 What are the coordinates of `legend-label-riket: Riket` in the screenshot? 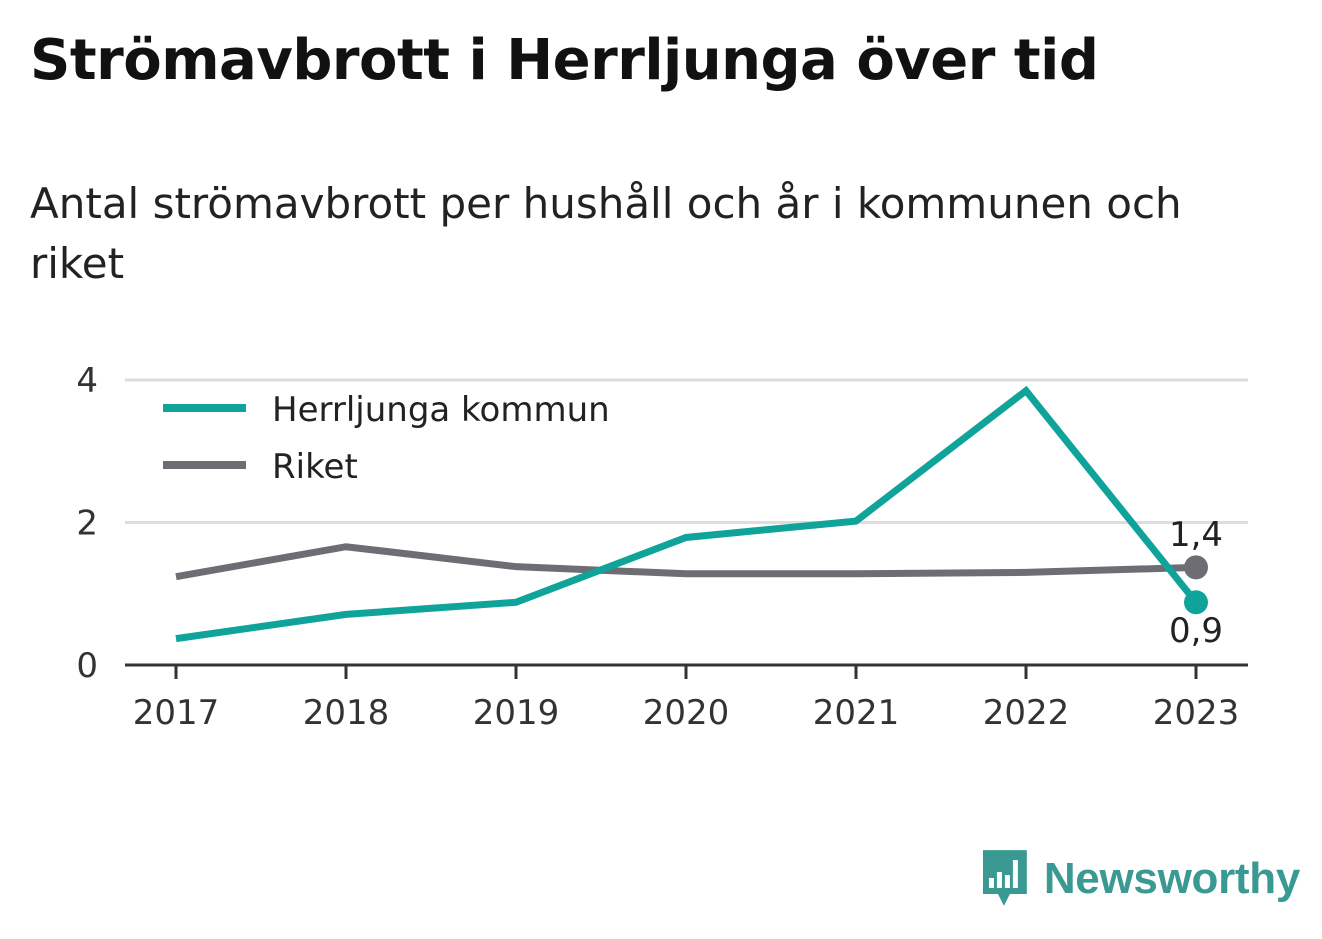 It's located at (315, 467).